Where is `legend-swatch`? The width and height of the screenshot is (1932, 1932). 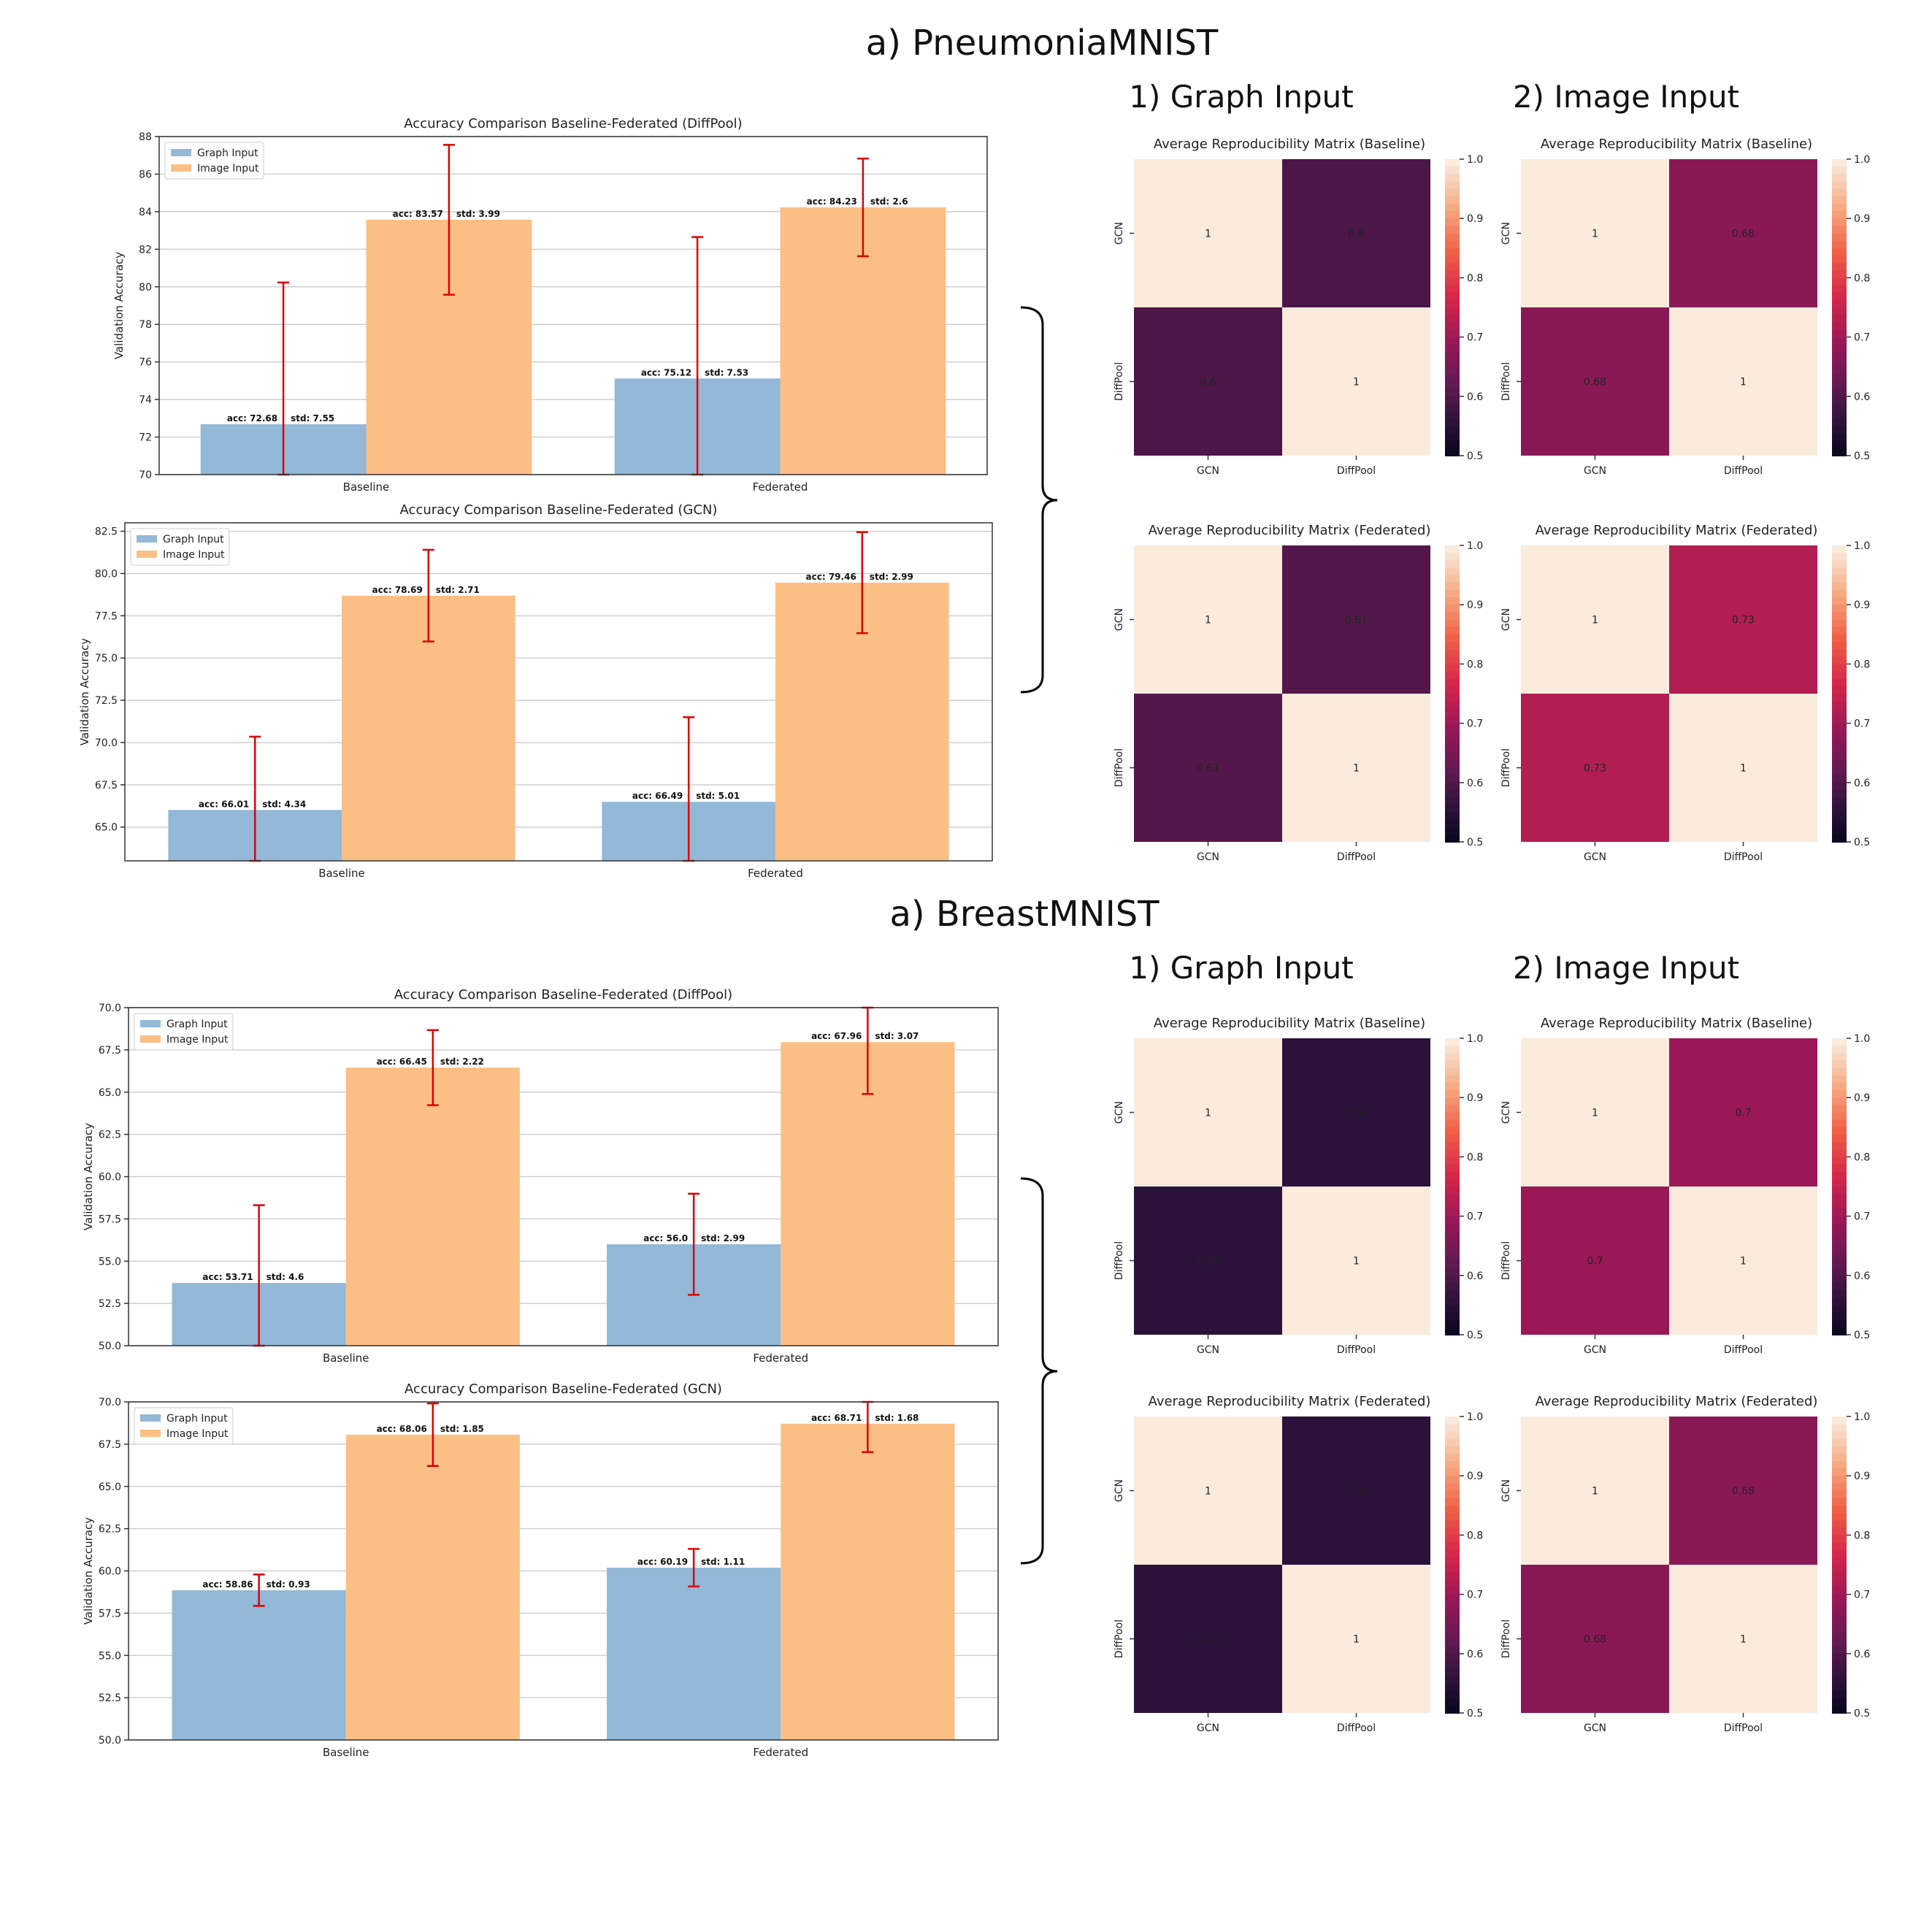
legend-swatch is located at coordinates (181, 152).